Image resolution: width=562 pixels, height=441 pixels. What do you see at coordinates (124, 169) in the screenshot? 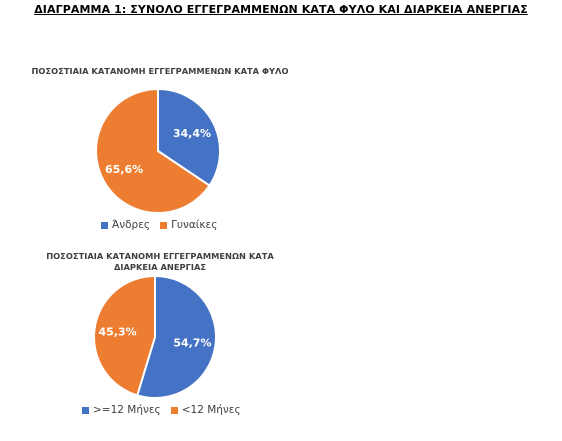
I see `data-label-women: 65,6%` at bounding box center [124, 169].